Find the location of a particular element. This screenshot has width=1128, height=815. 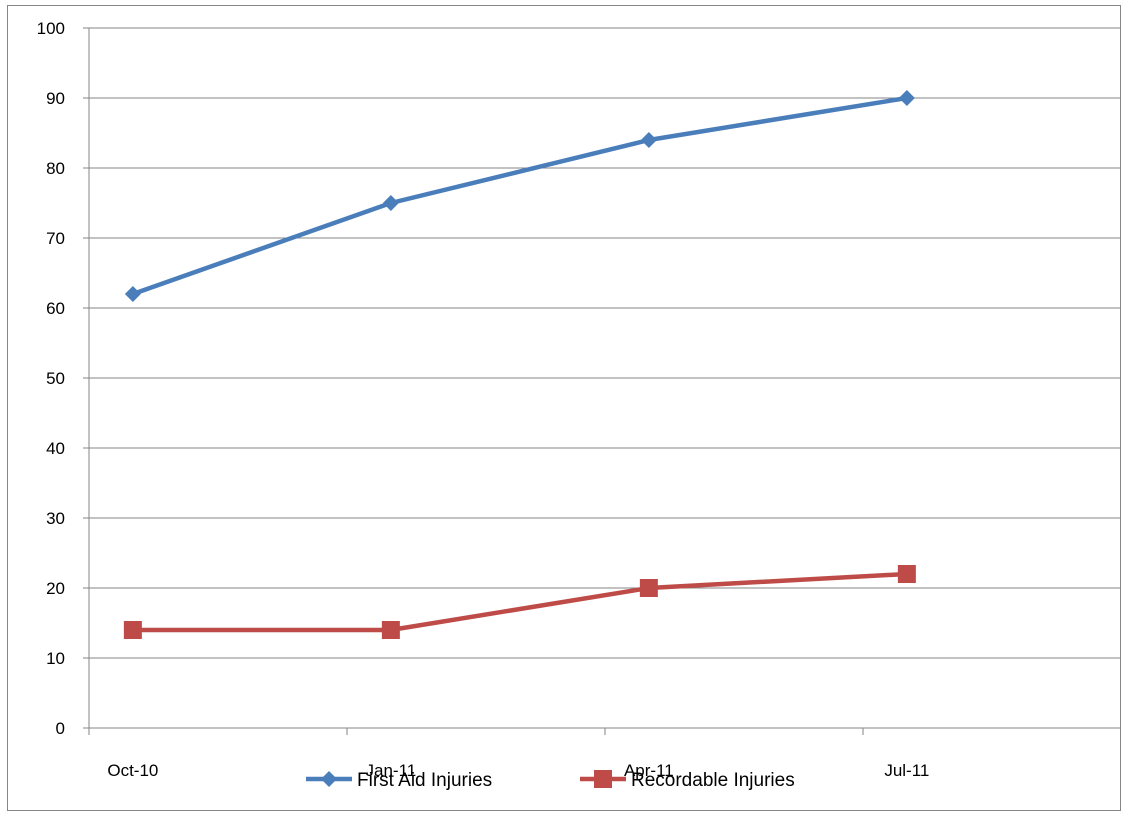

y-tick-label: 90 is located at coordinates (55, 98).